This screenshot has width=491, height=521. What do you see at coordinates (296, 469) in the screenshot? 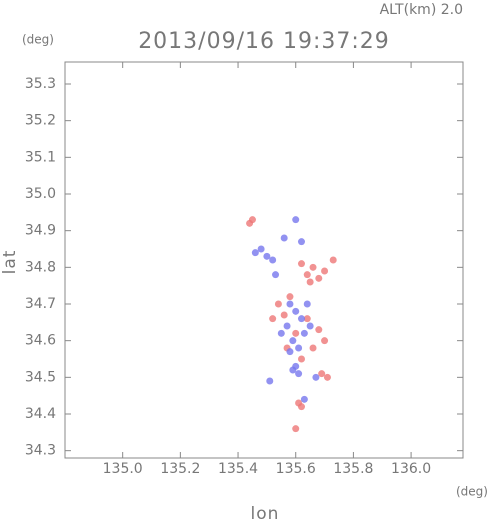
I see `x-tick-label: 135.6` at bounding box center [296, 469].